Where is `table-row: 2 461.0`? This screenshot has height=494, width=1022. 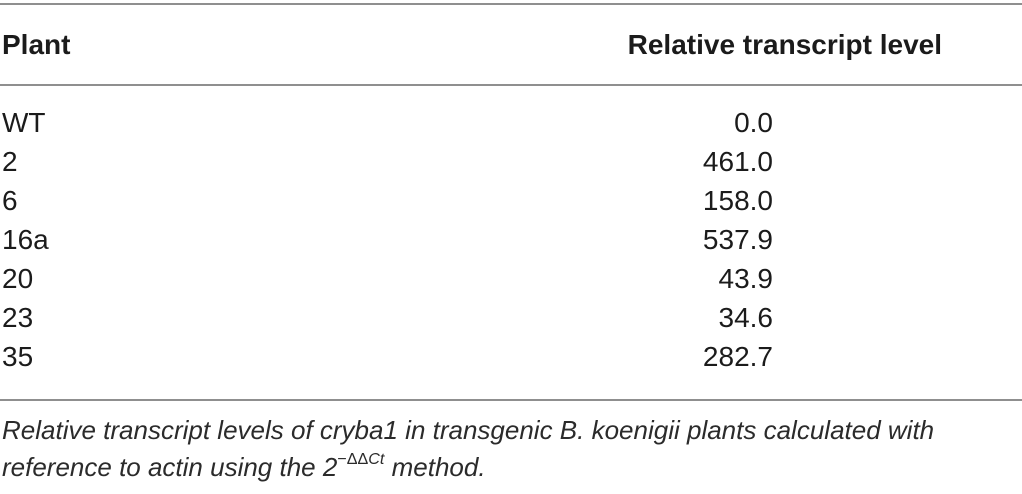
table-row: 2 461.0 is located at coordinates (511, 161).